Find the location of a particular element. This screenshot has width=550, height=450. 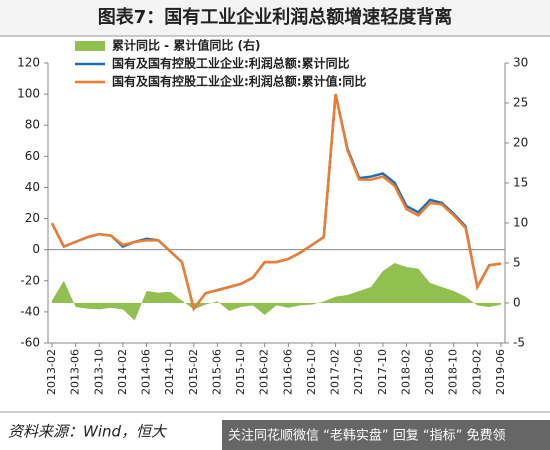

source: 资料来源：Wind，恒大 is located at coordinates (88, 432).